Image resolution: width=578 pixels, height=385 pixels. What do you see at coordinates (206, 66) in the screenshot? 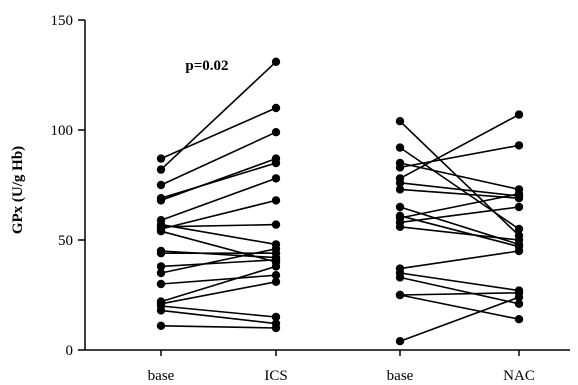
I see `p-value-annotation: p=0.02` at bounding box center [206, 66].